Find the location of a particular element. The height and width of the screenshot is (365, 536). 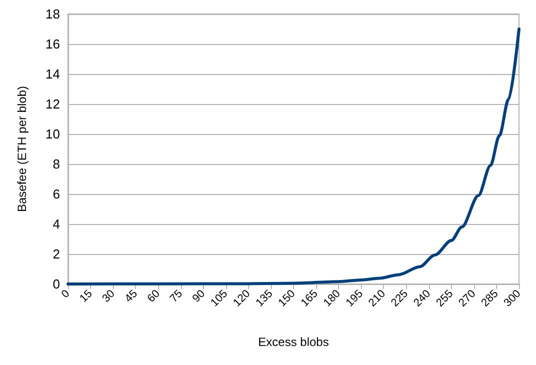

x-tick-label: 300 is located at coordinates (513, 299).